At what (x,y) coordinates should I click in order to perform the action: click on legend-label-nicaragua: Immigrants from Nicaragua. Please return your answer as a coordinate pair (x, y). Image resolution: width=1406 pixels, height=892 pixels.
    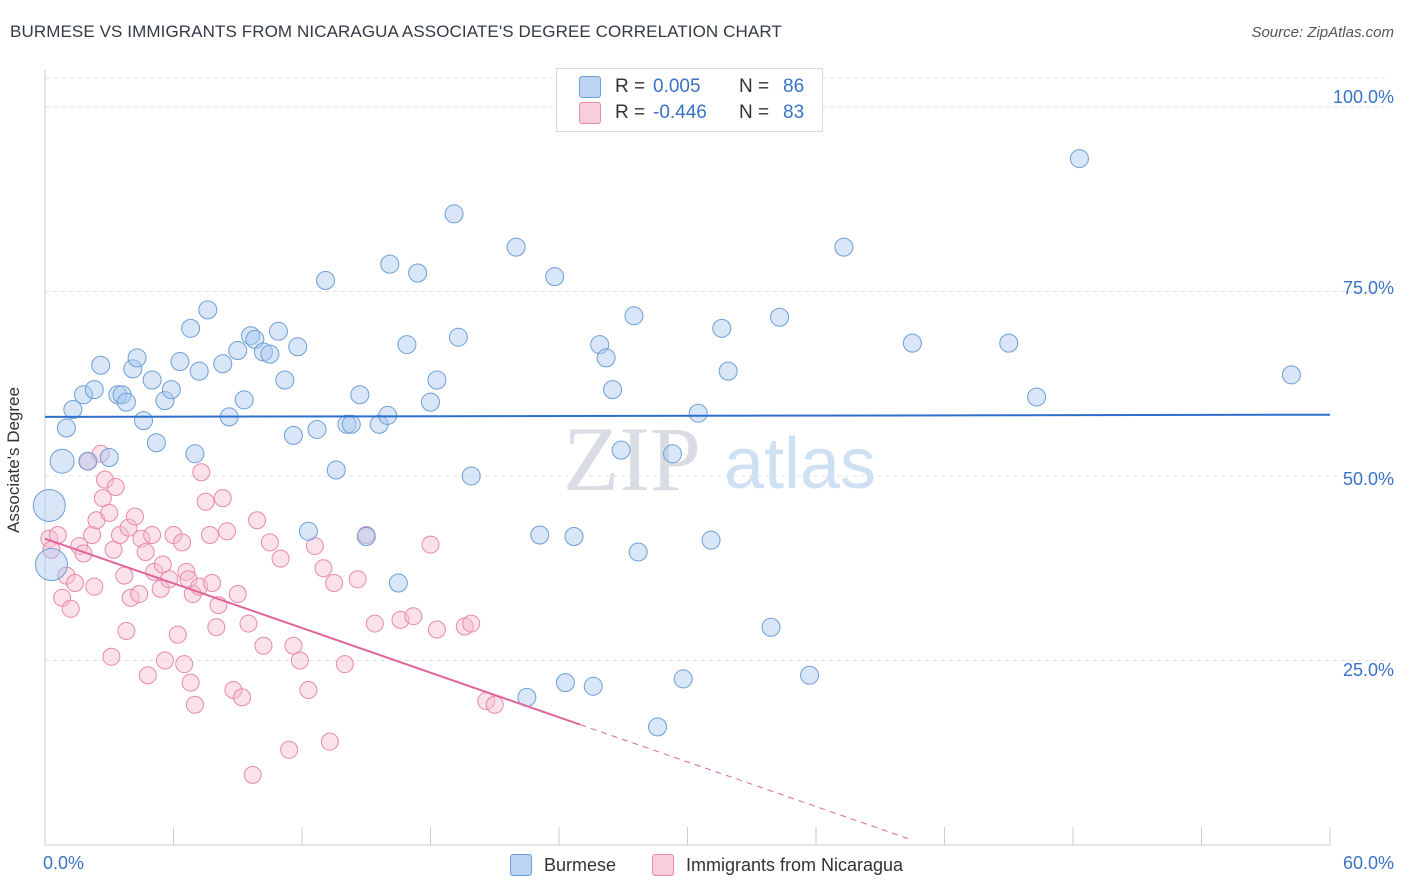
    Looking at the image, I should click on (795, 864).